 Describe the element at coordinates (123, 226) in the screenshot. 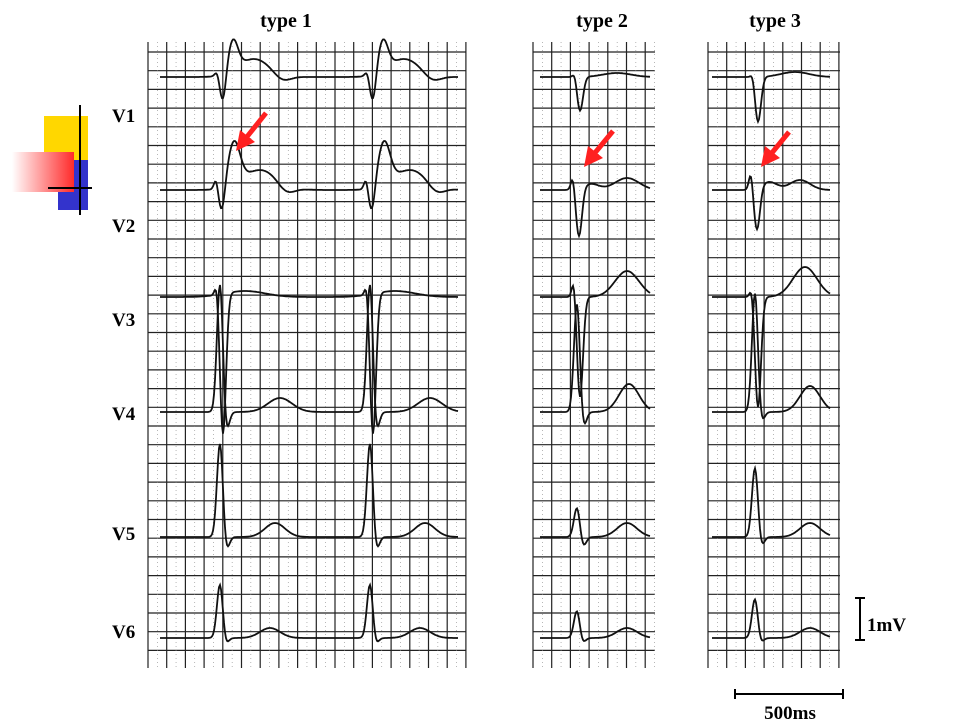

I see `lead-label: V2` at that location.